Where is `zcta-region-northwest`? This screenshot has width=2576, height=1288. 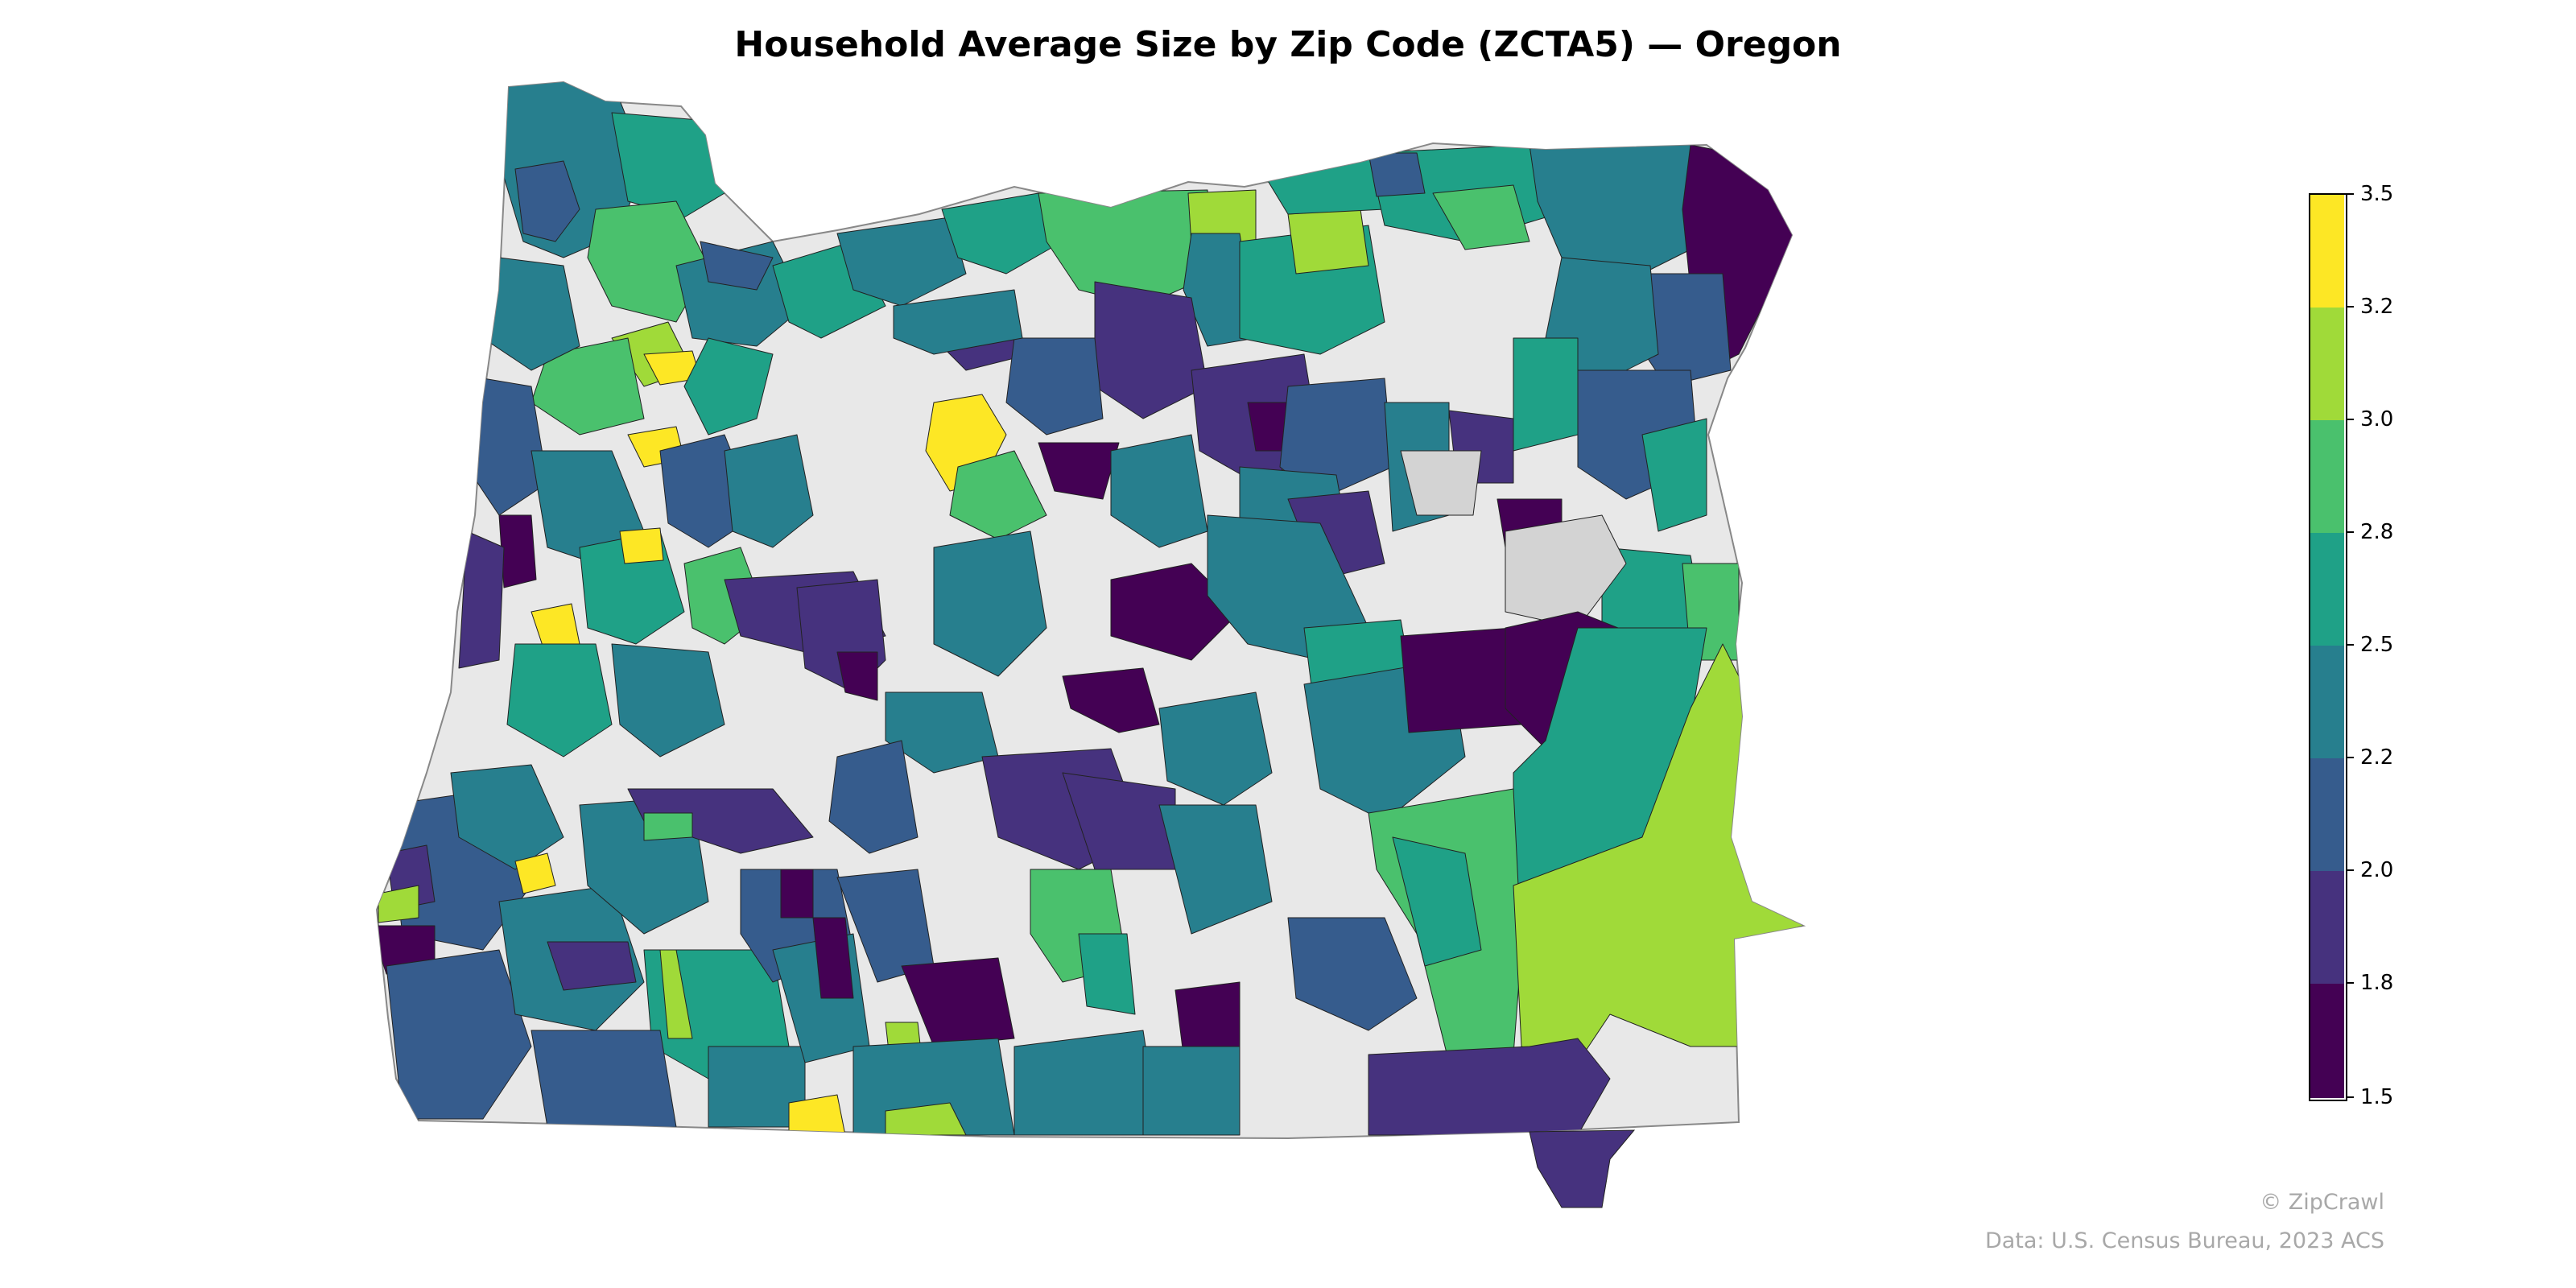
zcta-region-northwest is located at coordinates (672, 420).